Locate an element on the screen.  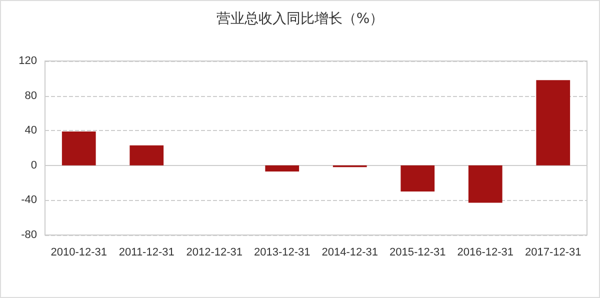
y-tick-label: 0 is located at coordinates (33, 165).